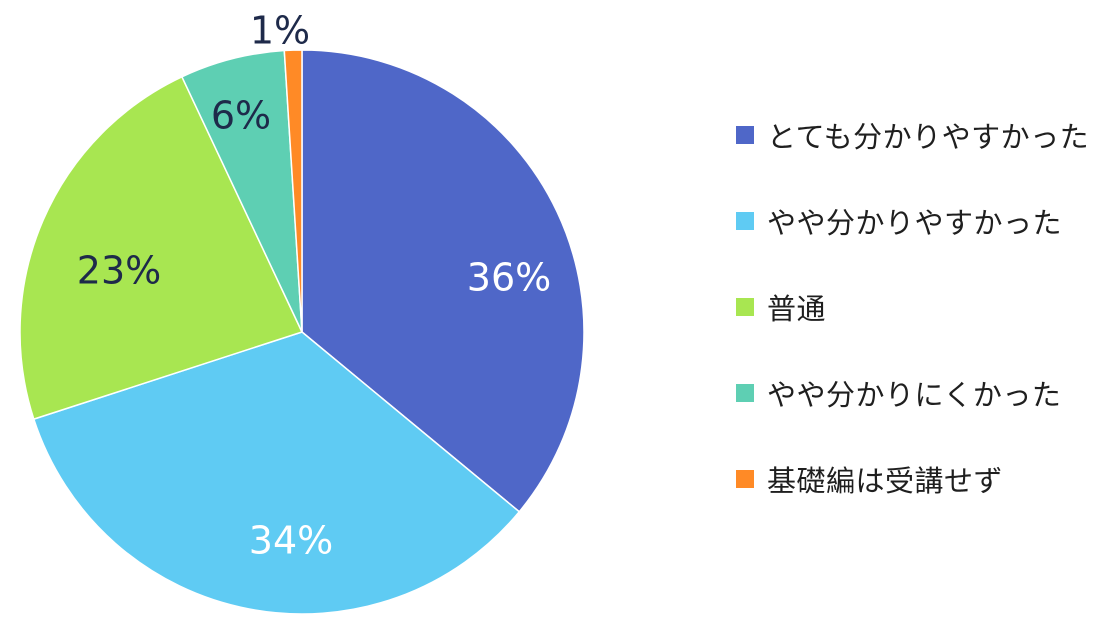 This screenshot has height=631, width=1119. I want to click on legend-item-very-easy: とても分かりやすかった, so click(912, 136).